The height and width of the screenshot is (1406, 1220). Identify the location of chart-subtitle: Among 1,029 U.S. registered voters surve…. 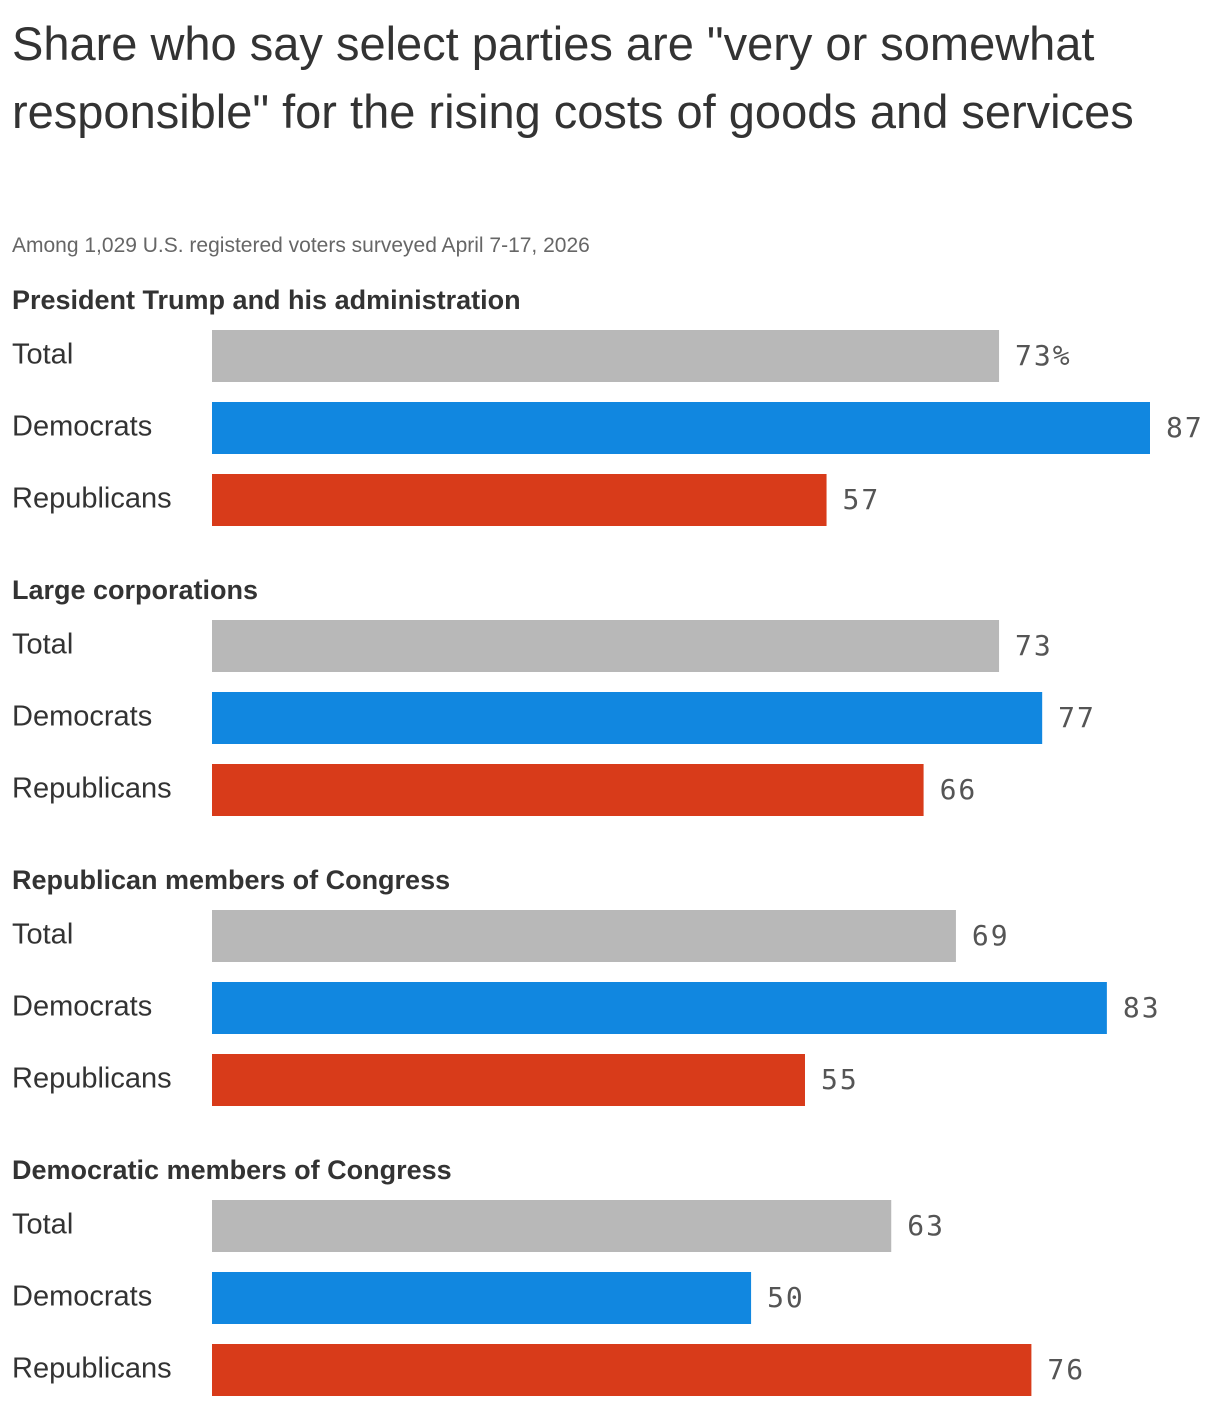
(301, 245).